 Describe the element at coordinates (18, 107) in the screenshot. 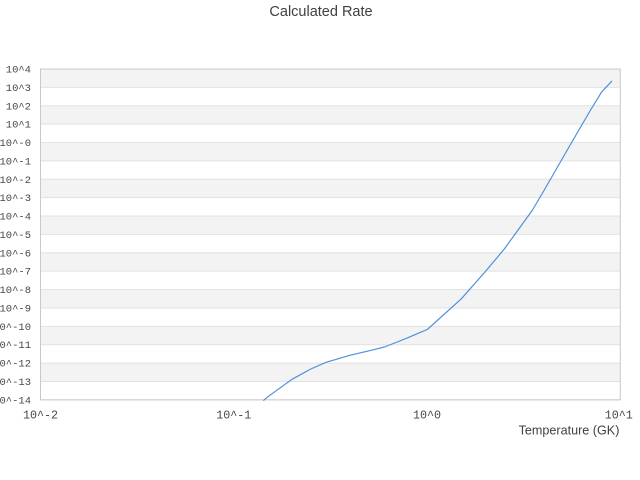

I see `svg-text: 10^2` at that location.